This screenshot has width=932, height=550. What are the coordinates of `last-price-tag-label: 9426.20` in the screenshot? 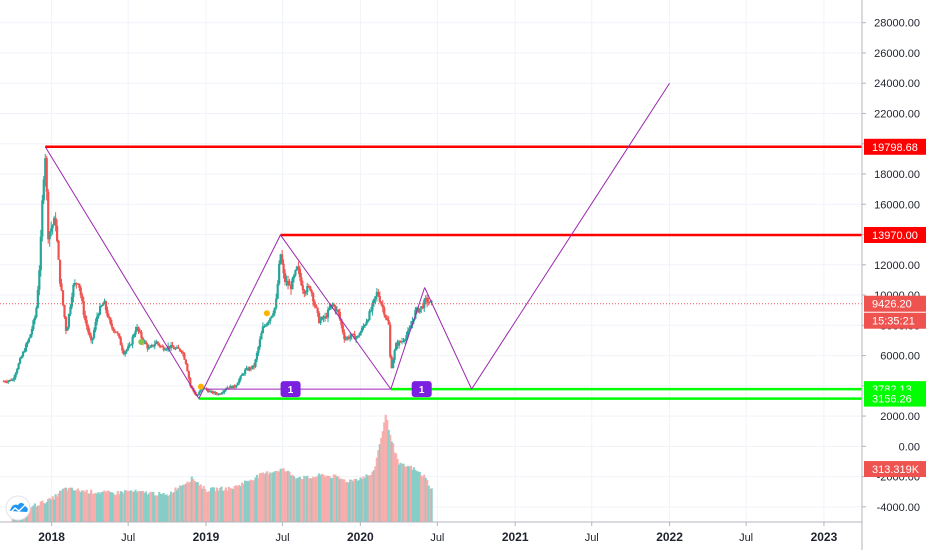 It's located at (892, 305).